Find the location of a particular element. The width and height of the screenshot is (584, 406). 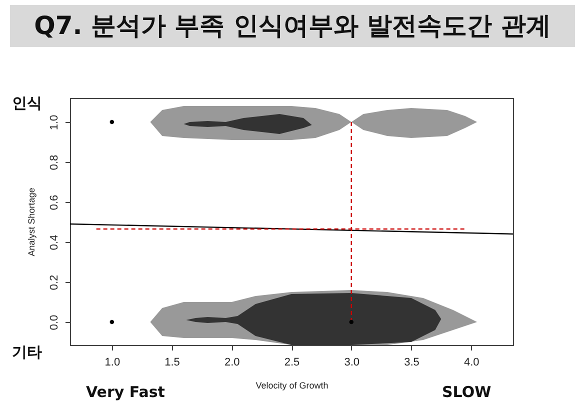

x-tick-label: 1.0 is located at coordinates (112, 362).